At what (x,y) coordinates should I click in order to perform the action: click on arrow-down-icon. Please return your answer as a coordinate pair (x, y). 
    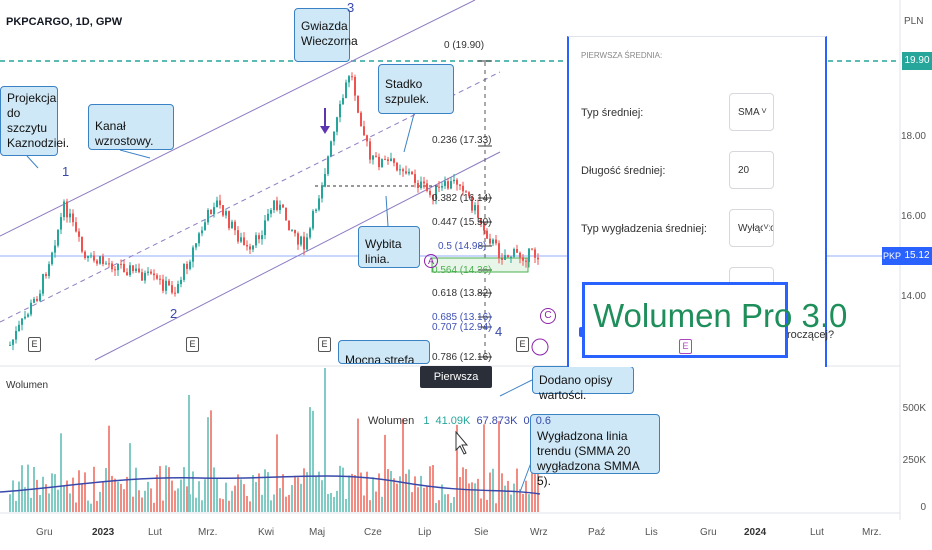
    Looking at the image, I should click on (325, 130).